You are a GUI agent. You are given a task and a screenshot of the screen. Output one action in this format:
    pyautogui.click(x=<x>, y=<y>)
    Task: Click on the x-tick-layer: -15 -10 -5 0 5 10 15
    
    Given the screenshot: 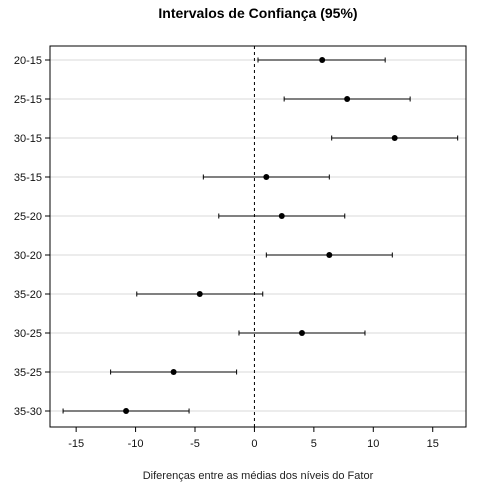 What is the action you would take?
    pyautogui.click(x=253, y=438)
    